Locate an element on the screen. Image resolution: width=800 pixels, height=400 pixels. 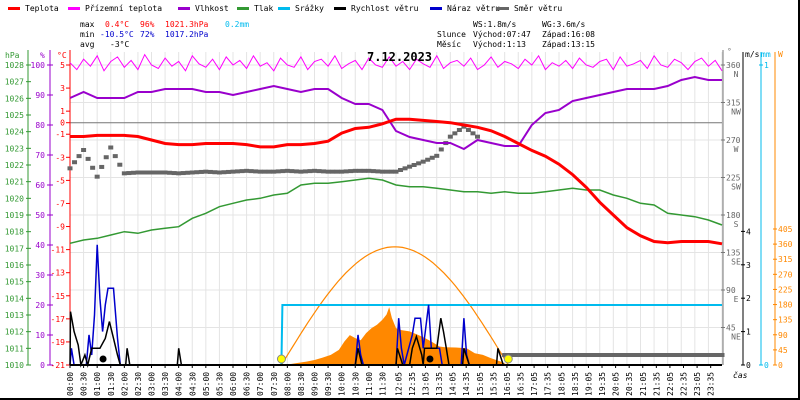
time-tick-label: 19:05 is located at coordinates (588, 384).